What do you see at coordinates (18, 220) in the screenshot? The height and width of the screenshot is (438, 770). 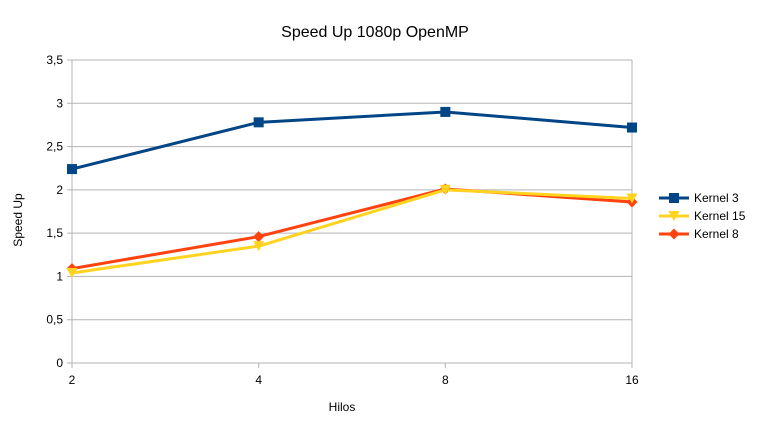 I see `y-axis-label: Speed Up` at bounding box center [18, 220].